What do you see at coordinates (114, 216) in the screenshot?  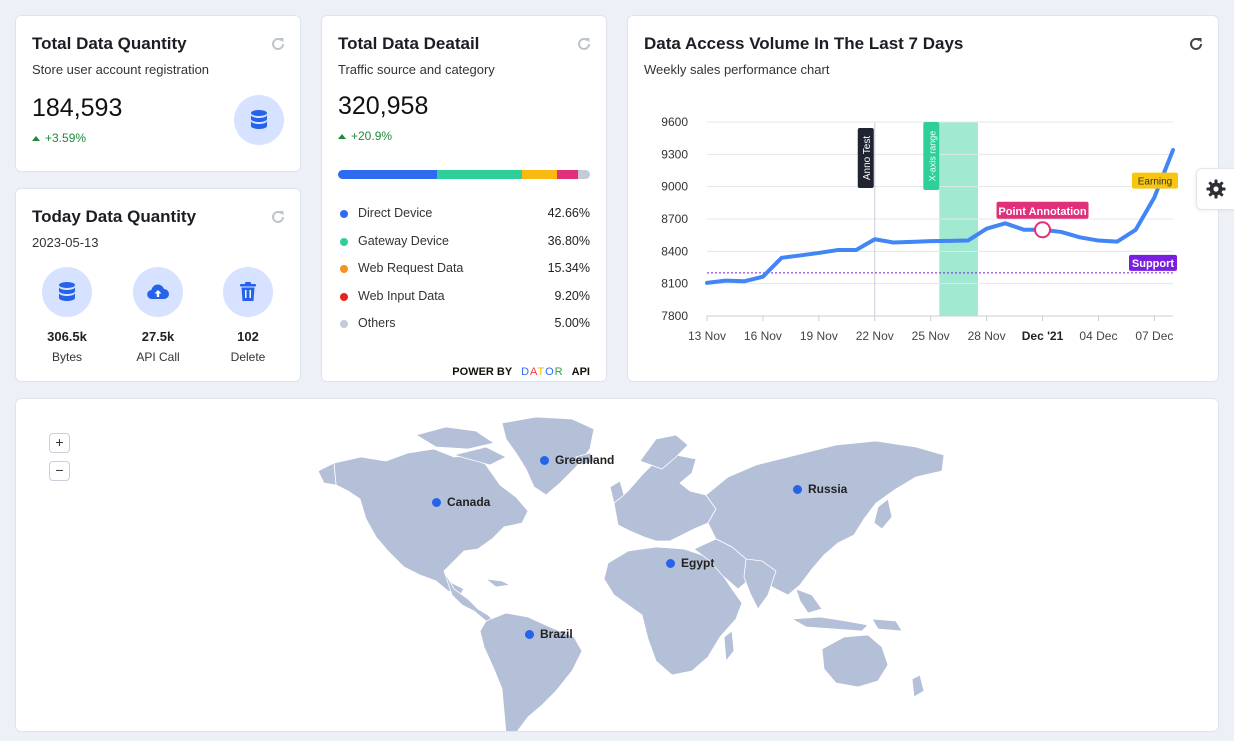 I see `today-data-title: Today Data Quantity` at bounding box center [114, 216].